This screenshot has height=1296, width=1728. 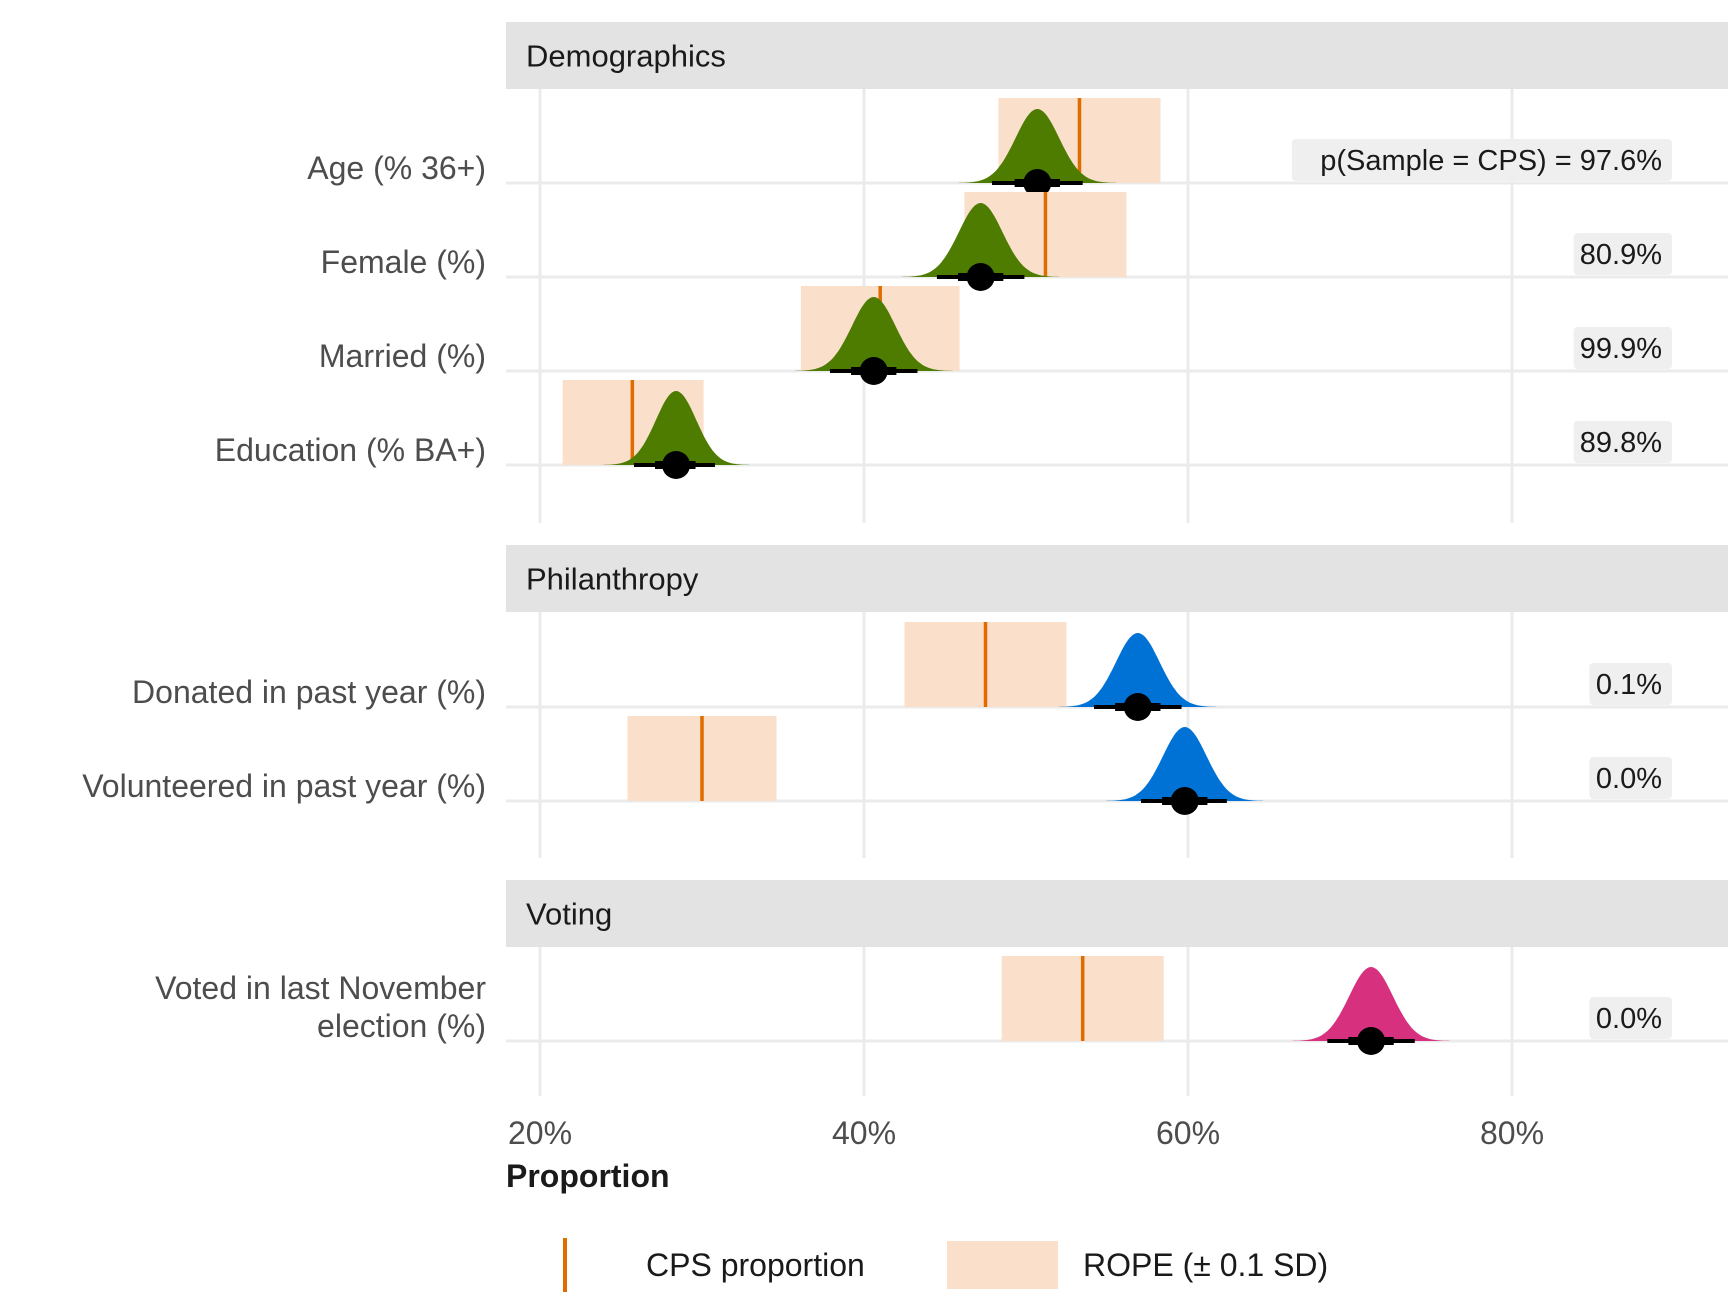 I want to click on x-tick-label: 60%, so click(x=1188, y=1133).